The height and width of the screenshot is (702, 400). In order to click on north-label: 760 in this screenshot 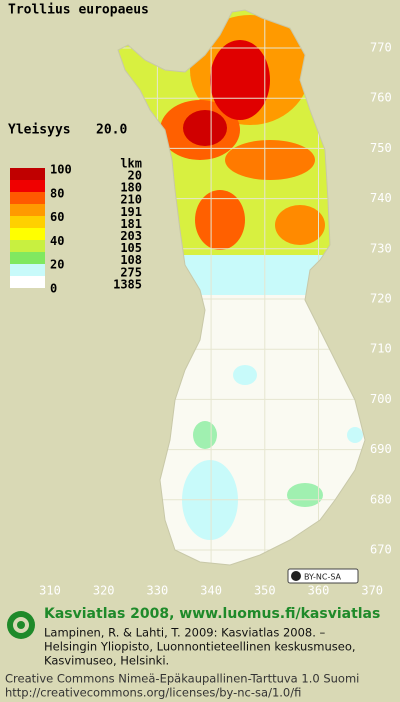, I will do `click(381, 98)`.